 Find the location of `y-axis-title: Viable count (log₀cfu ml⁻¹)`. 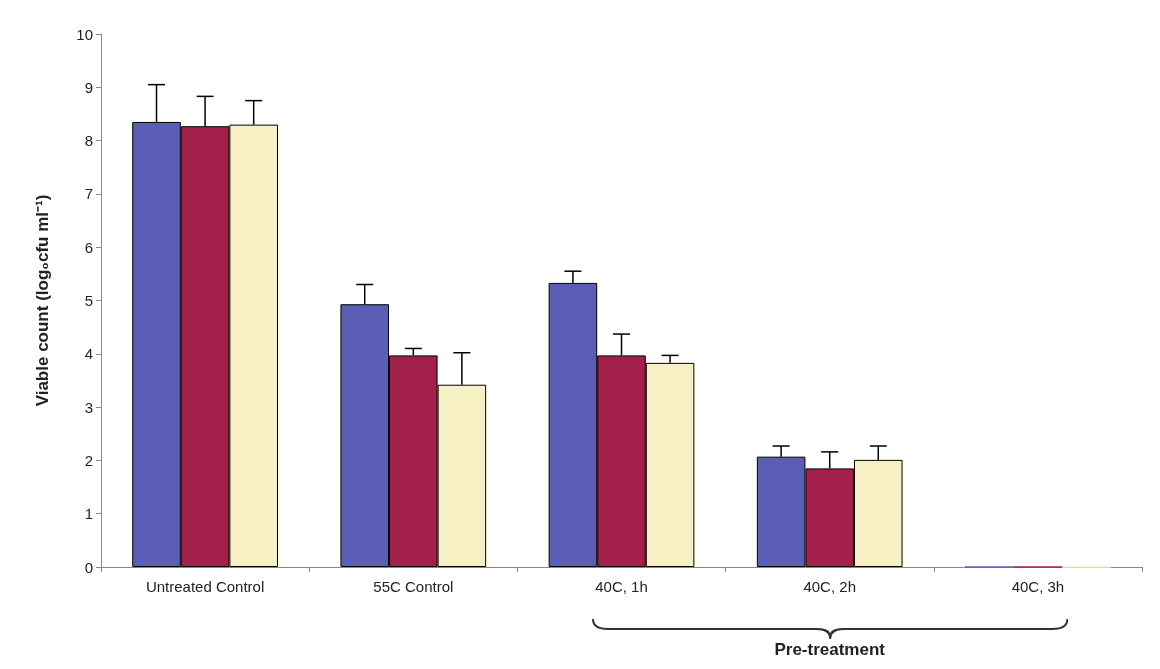

y-axis-title: Viable count (log₀cfu ml⁻¹) is located at coordinates (42, 300).